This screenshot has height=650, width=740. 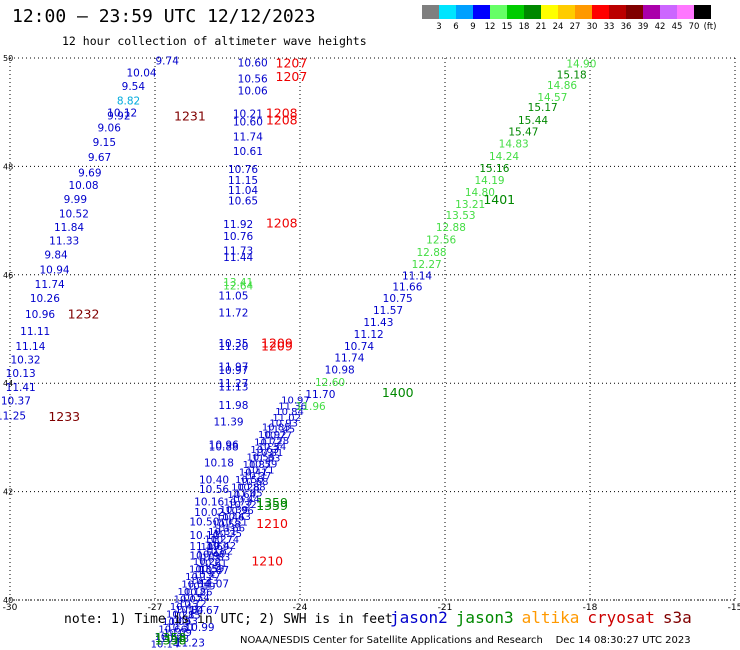 I want to click on data-point-label: 9.06, so click(x=110, y=128).